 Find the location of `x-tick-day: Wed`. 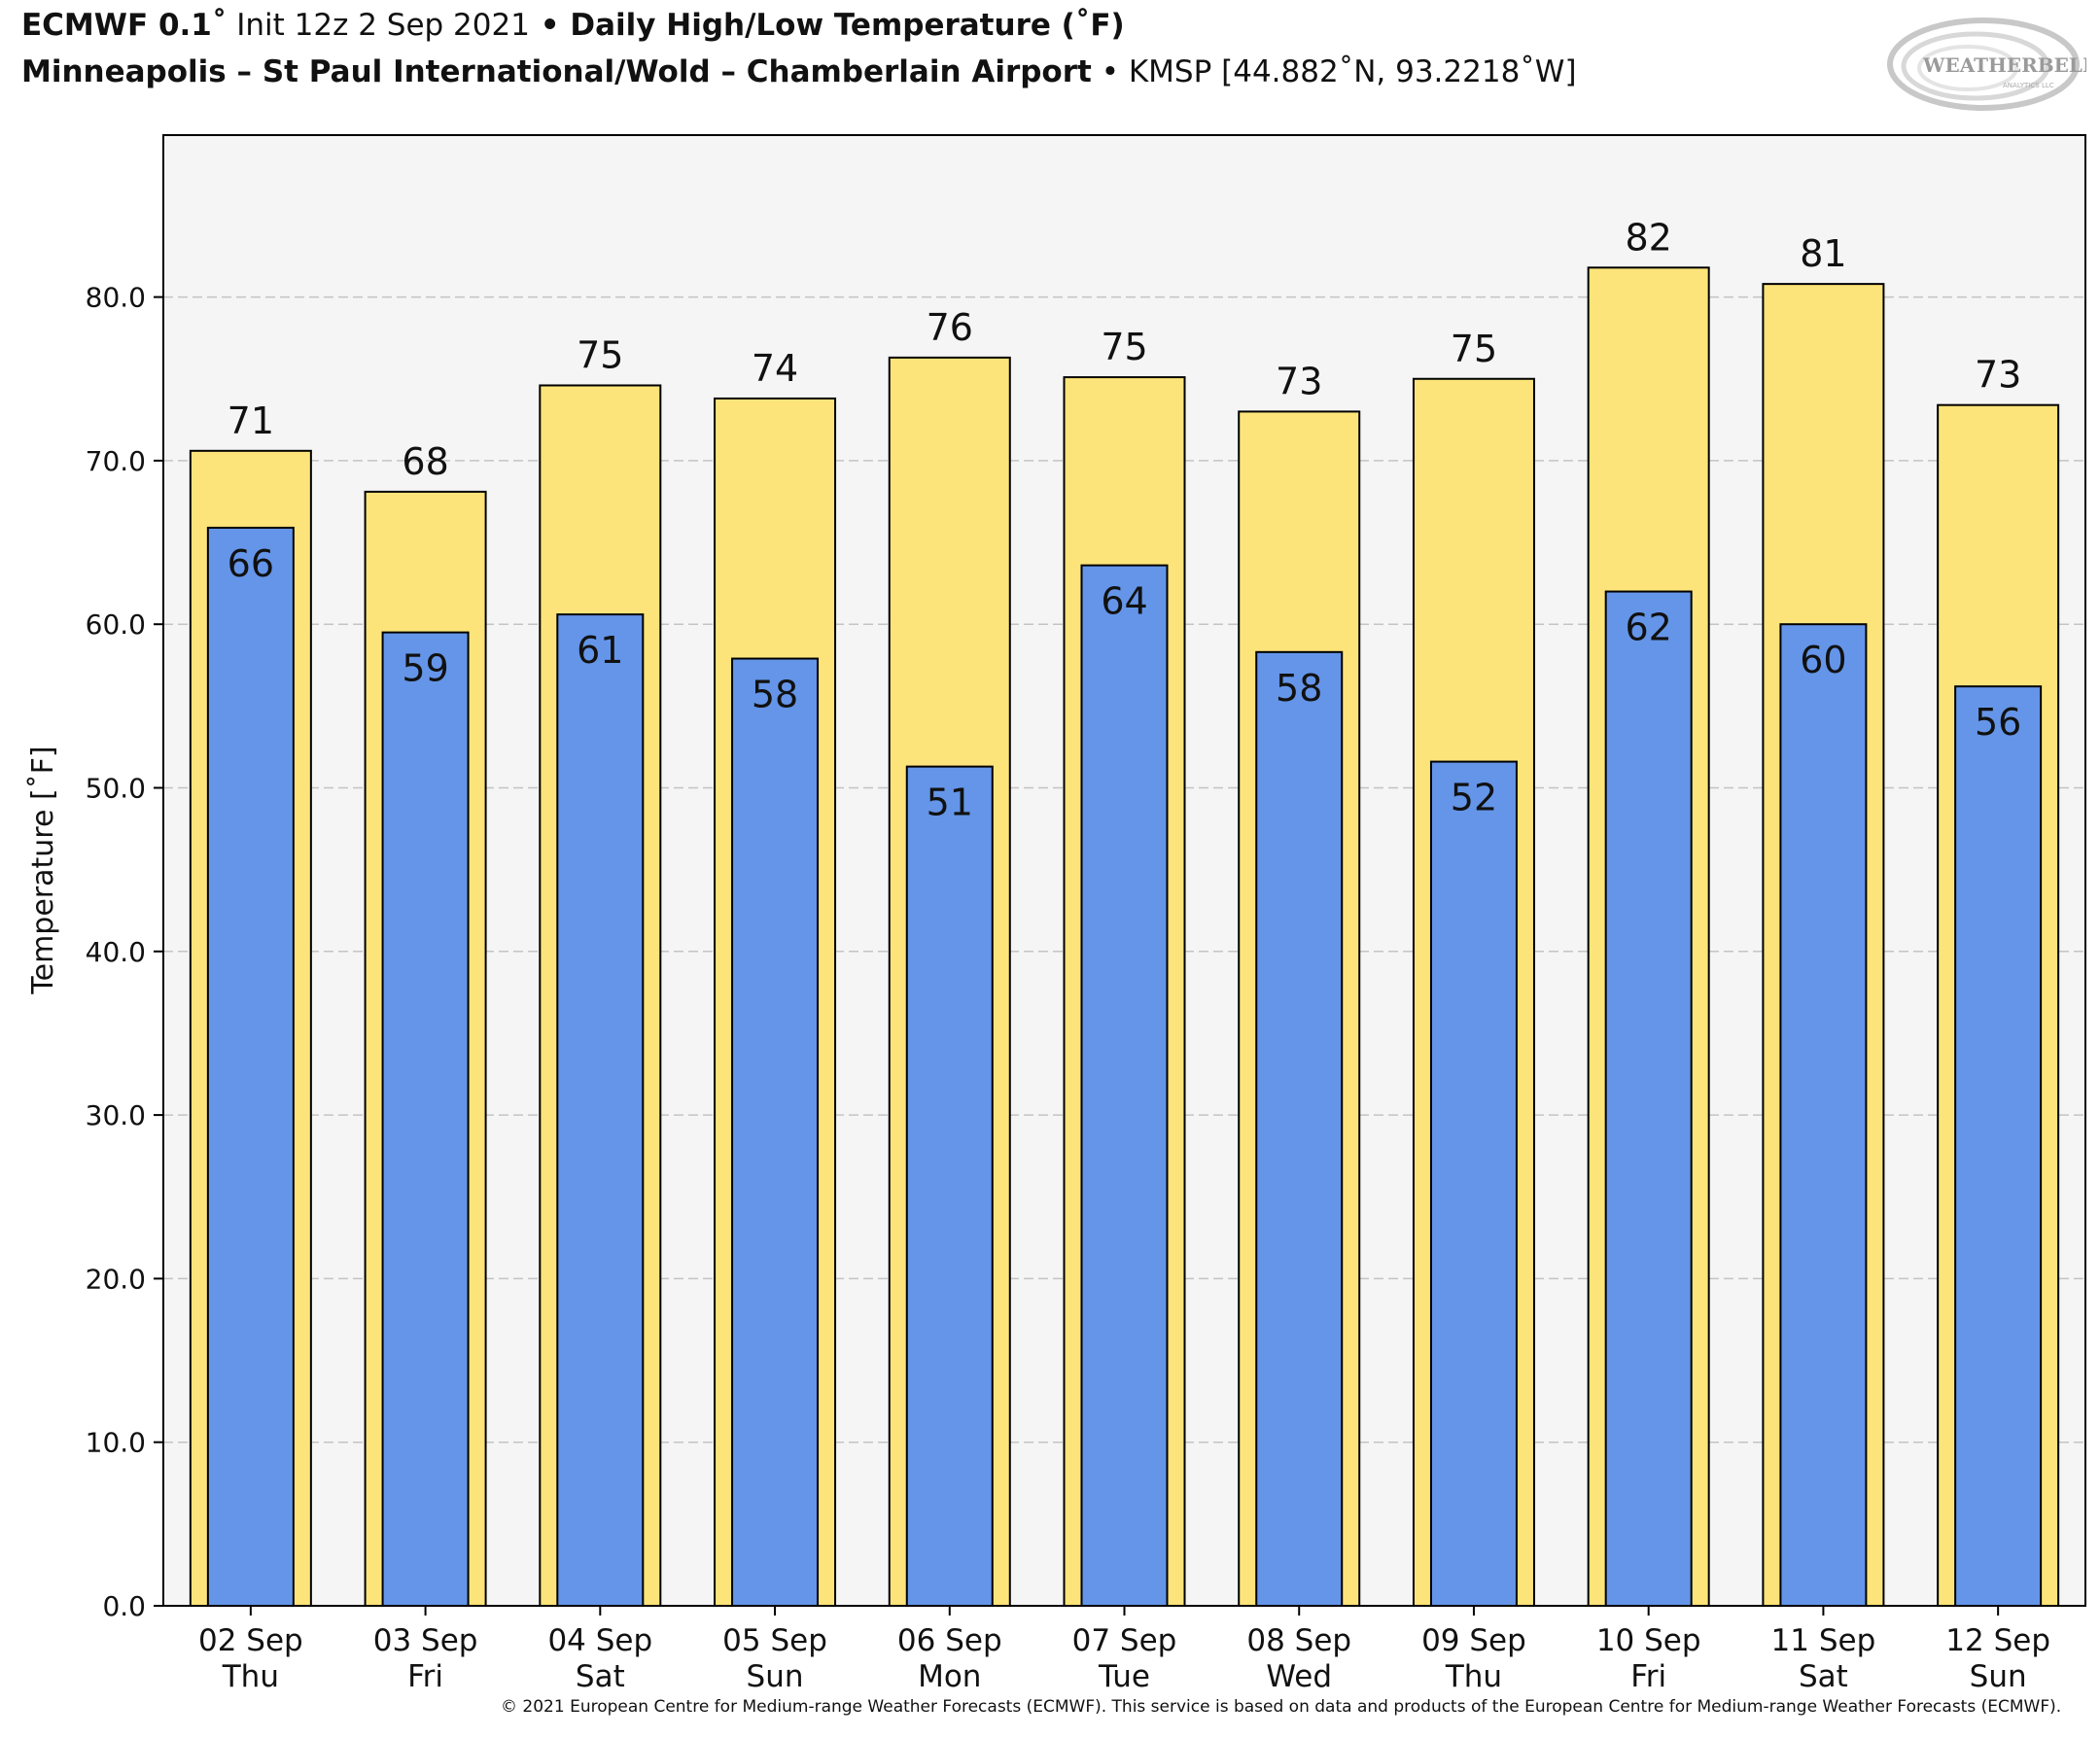

x-tick-day: Wed is located at coordinates (1299, 1676).